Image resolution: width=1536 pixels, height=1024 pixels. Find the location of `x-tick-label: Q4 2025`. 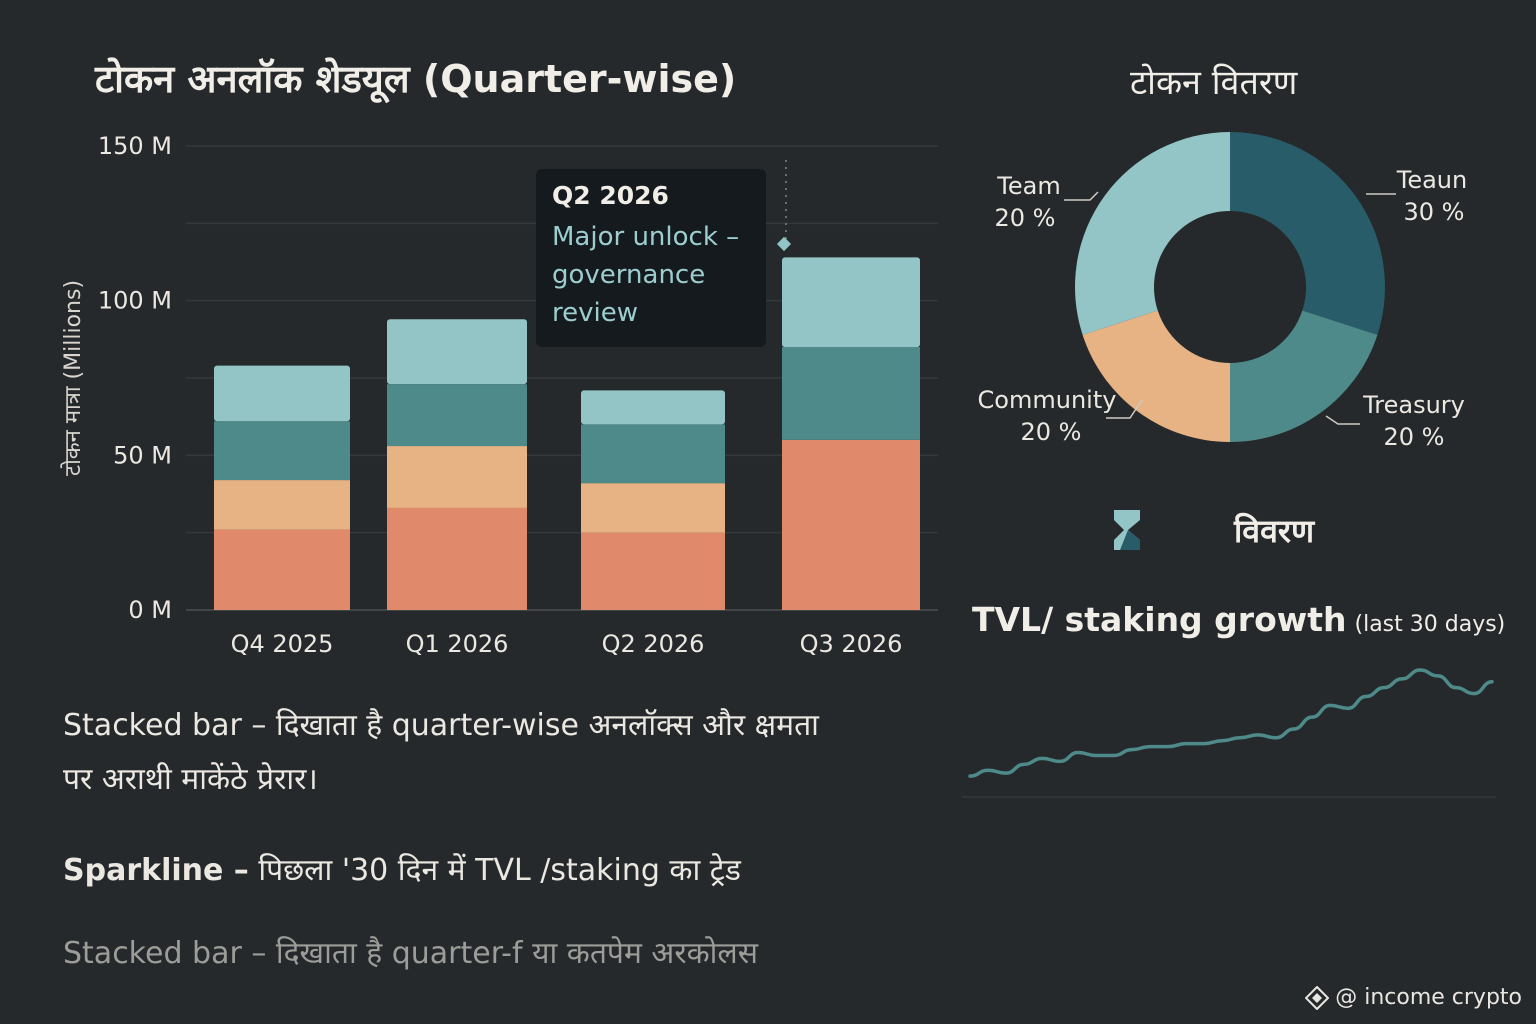

x-tick-label: Q4 2025 is located at coordinates (282, 644).